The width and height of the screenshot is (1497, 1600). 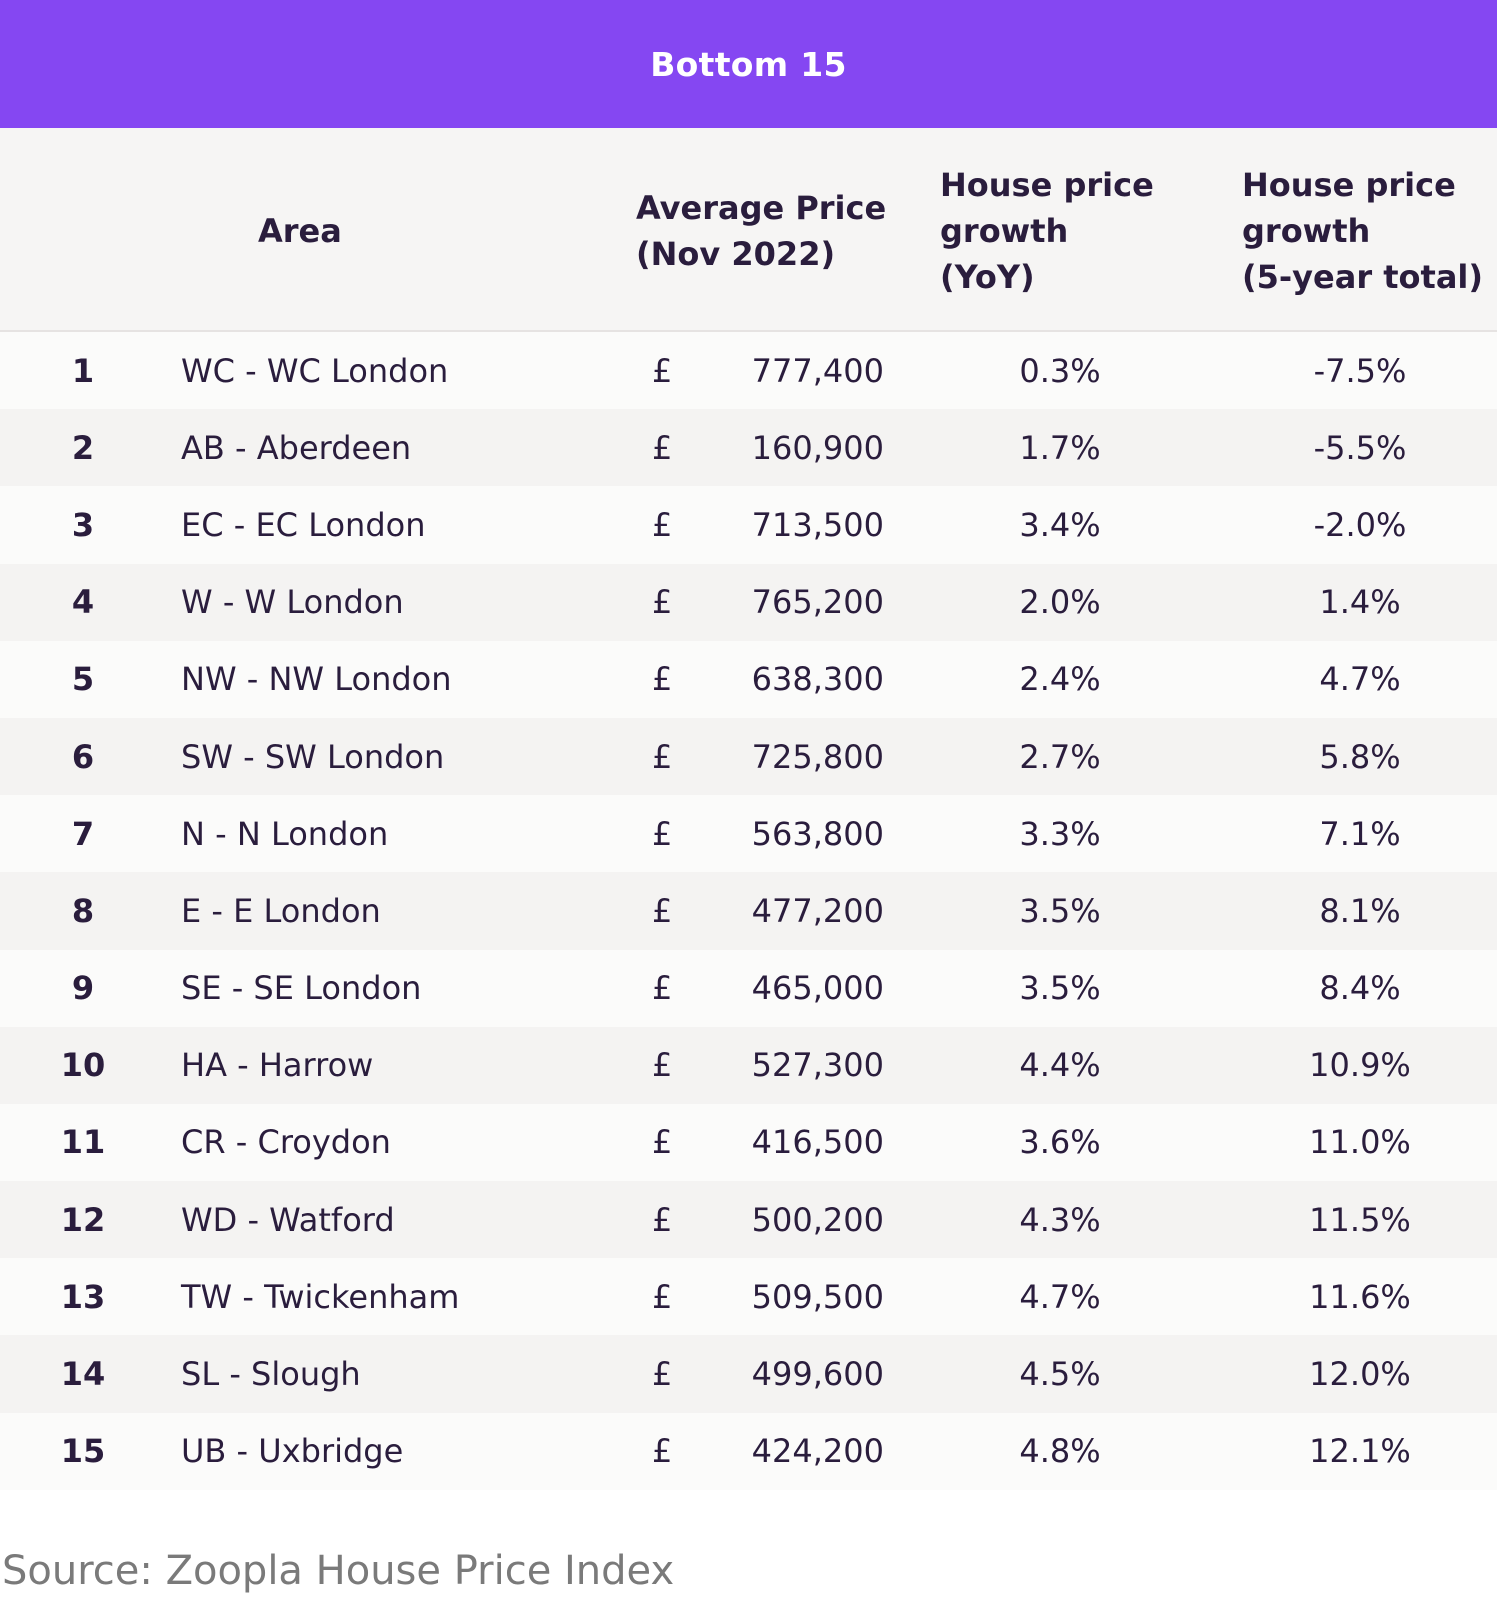 What do you see at coordinates (1360, 679) in the screenshot?
I see `row-growth-5yr: 4.7%` at bounding box center [1360, 679].